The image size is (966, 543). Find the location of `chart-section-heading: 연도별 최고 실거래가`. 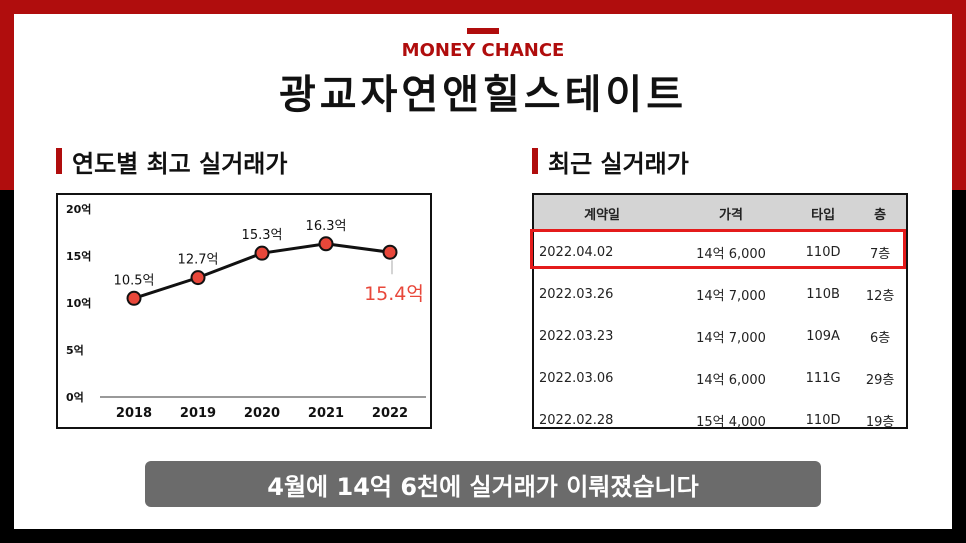

chart-section-heading: 연도별 최고 실거래가 is located at coordinates (172, 162).